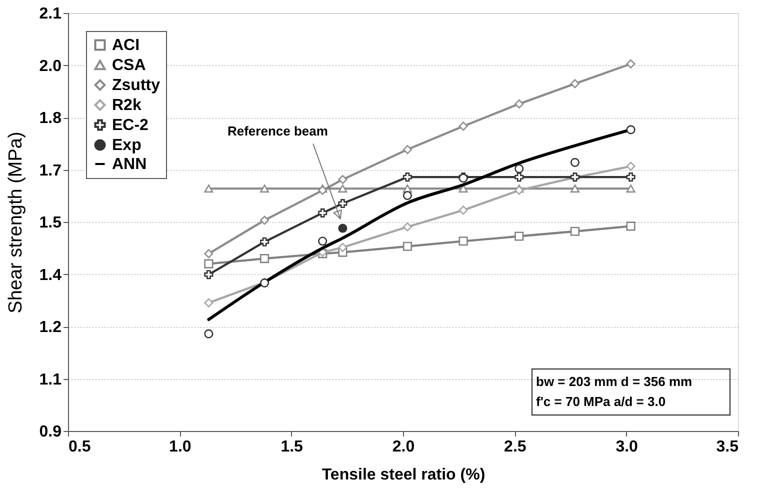 Image resolution: width=765 pixels, height=495 pixels. What do you see at coordinates (515, 447) in the screenshot?
I see `x-tick-label: 2.5` at bounding box center [515, 447].